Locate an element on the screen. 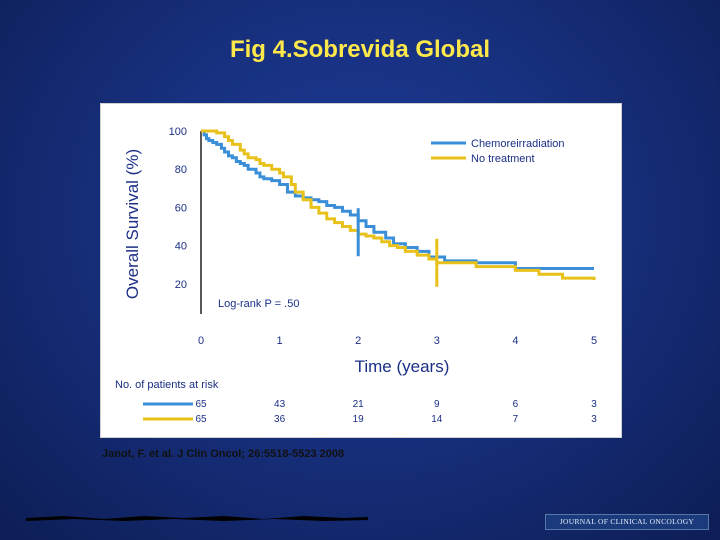 The image size is (720, 540). x-tick-label: 2 is located at coordinates (358, 341).